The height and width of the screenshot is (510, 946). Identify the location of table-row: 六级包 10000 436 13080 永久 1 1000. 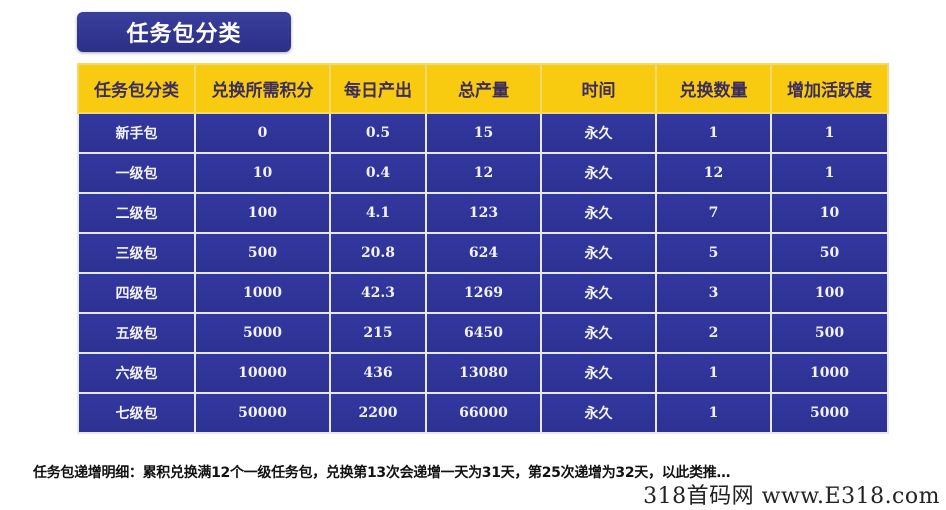
(483, 373).